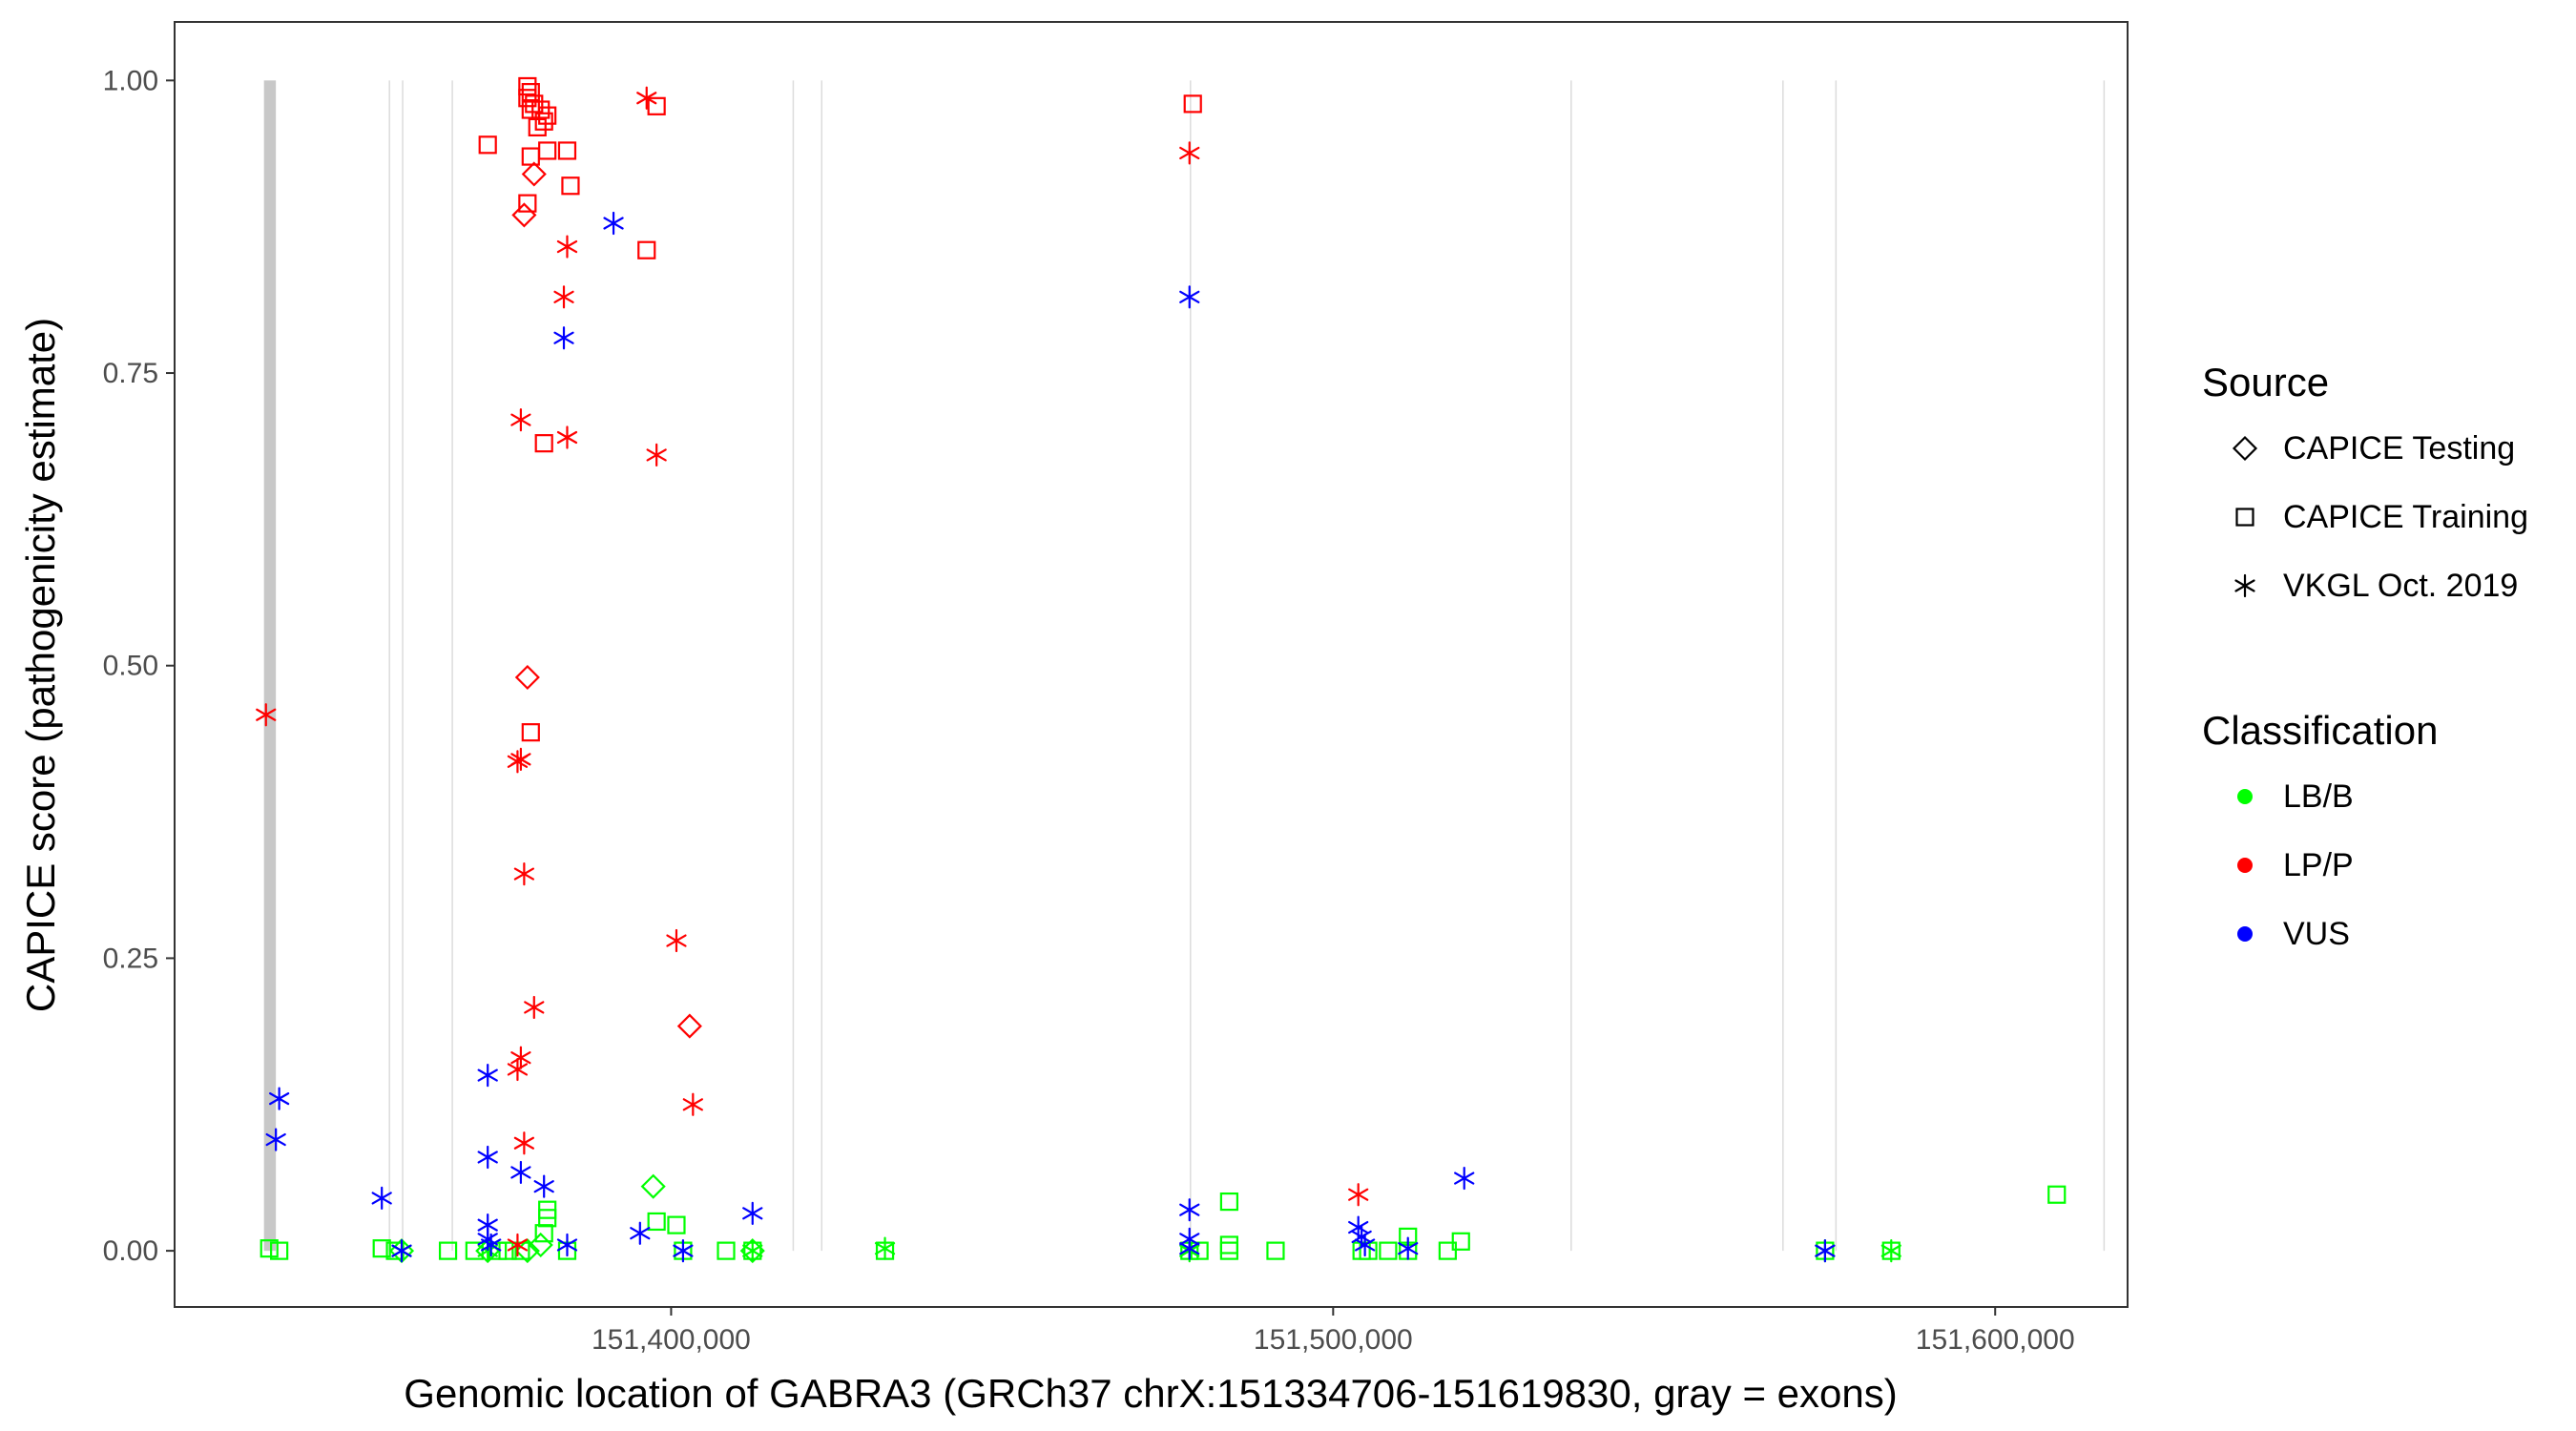  What do you see at coordinates (2245, 865) in the screenshot?
I see `legend-class-keys` at bounding box center [2245, 865].